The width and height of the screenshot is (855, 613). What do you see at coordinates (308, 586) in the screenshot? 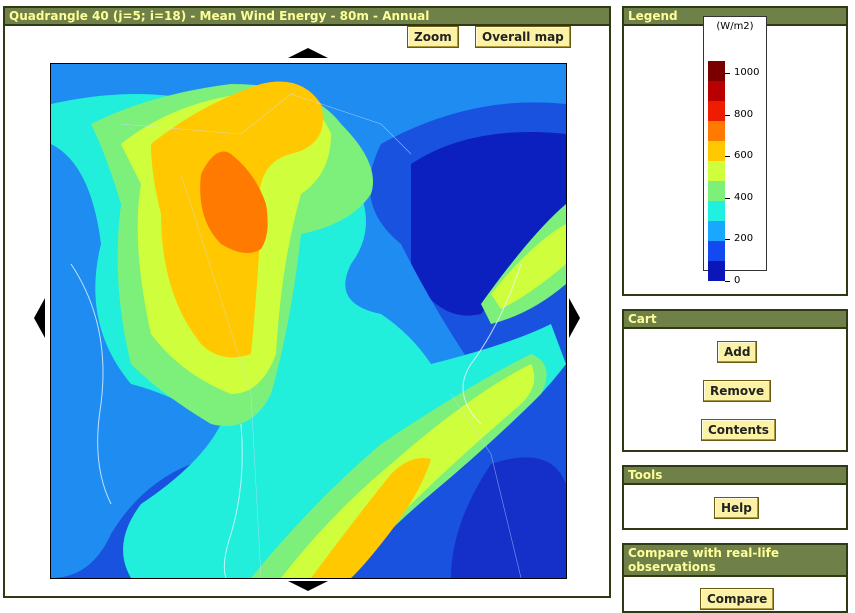
I see `pan-down-arrow-icon` at bounding box center [308, 586].